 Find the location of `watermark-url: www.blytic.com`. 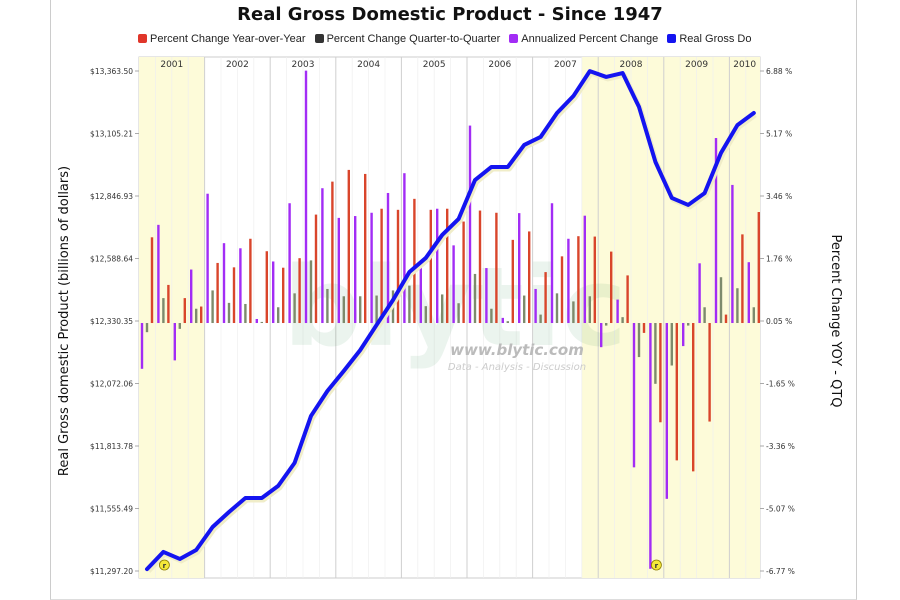

watermark-url: www.blytic.com is located at coordinates (517, 350).